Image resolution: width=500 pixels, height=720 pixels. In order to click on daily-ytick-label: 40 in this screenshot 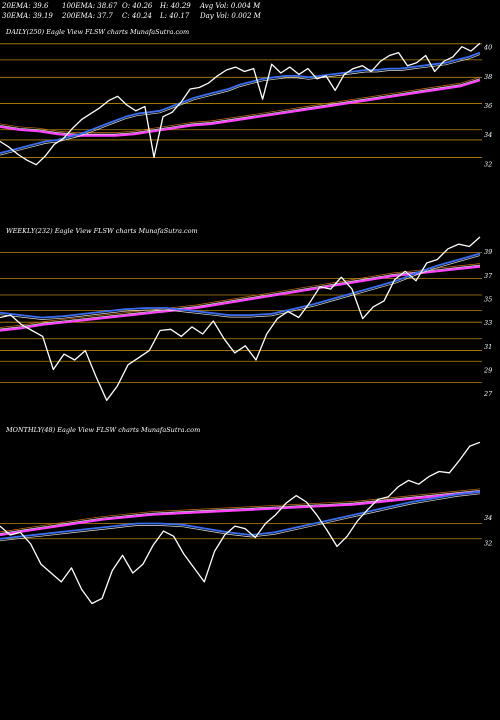, I will do `click(487, 48)`.